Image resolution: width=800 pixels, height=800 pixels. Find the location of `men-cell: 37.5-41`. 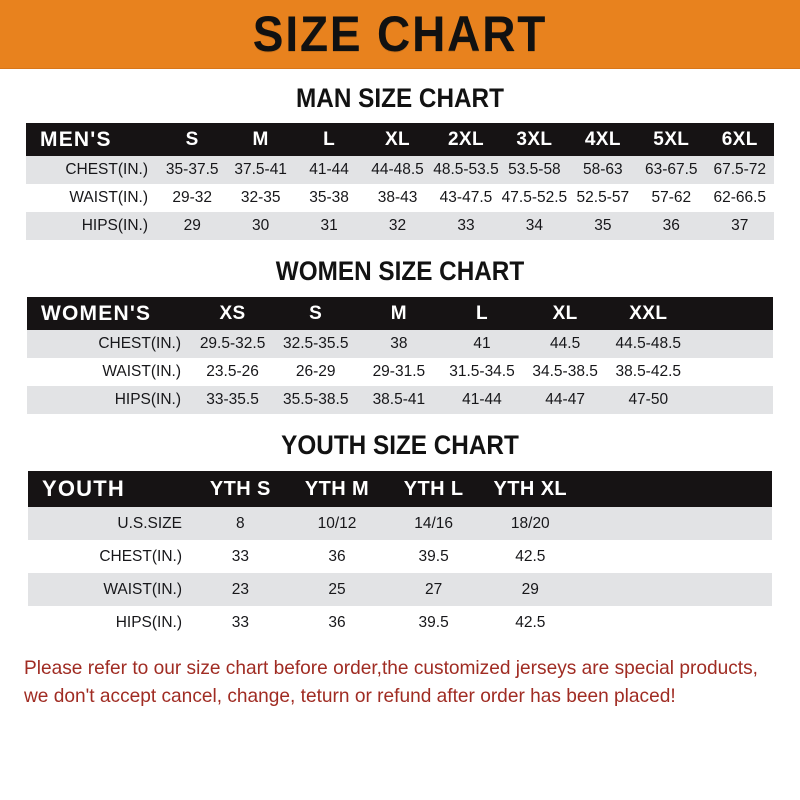

men-cell: 37.5-41 is located at coordinates (260, 170).